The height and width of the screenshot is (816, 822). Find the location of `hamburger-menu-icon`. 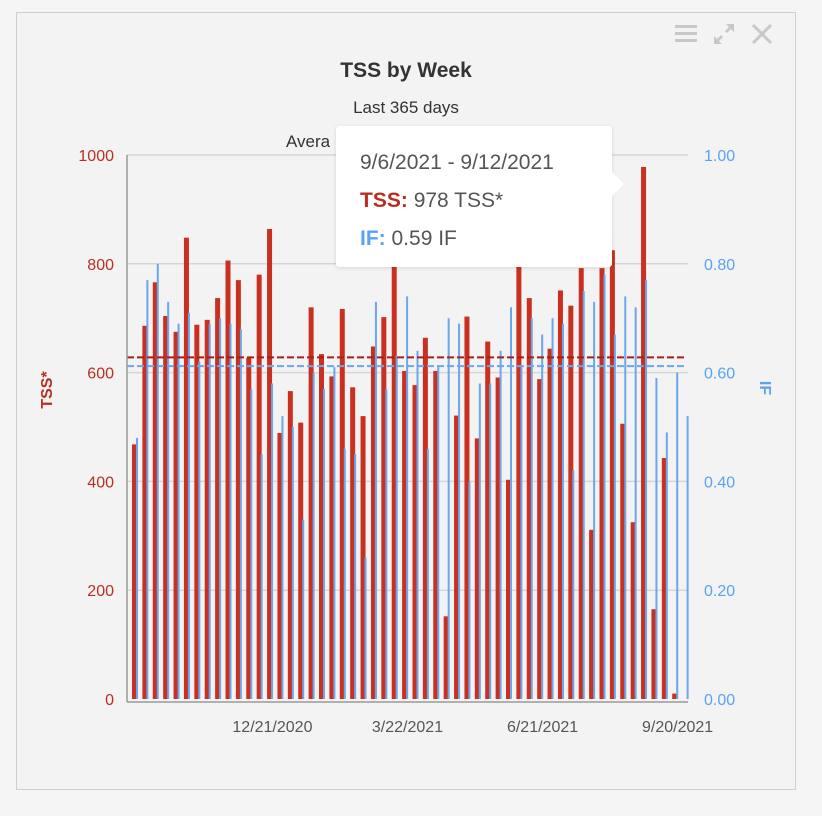

hamburger-menu-icon is located at coordinates (686, 34).